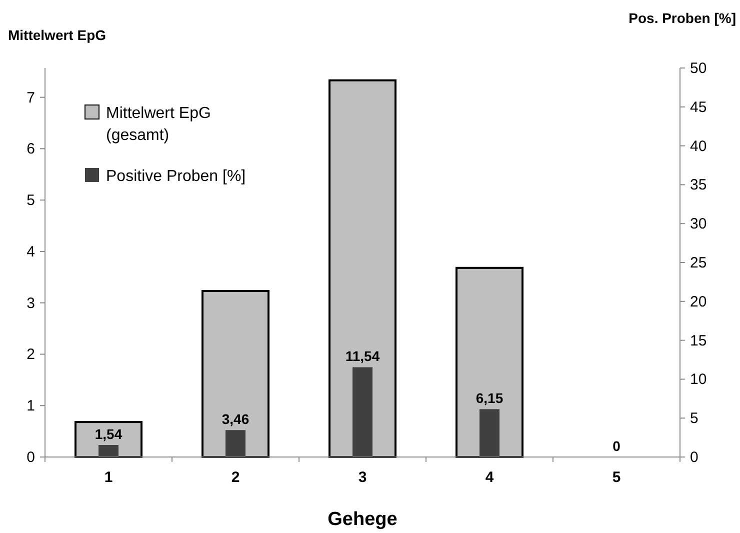 The width and height of the screenshot is (740, 533). I want to click on data-label: 11,54, so click(362, 356).